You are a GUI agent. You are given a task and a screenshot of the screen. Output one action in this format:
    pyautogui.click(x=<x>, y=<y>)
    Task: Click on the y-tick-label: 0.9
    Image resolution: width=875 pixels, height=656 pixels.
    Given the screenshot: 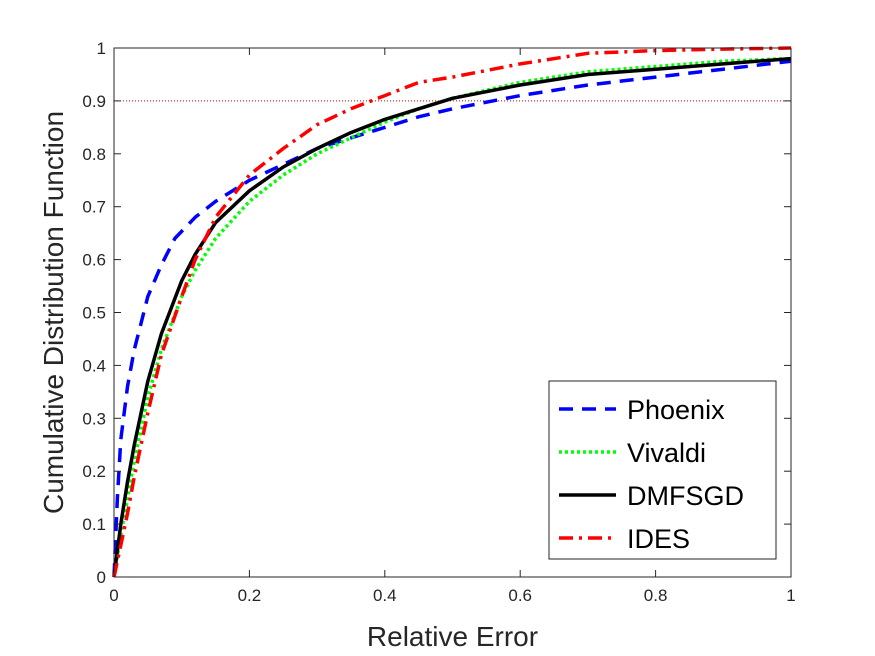 What is the action you would take?
    pyautogui.click(x=94, y=101)
    